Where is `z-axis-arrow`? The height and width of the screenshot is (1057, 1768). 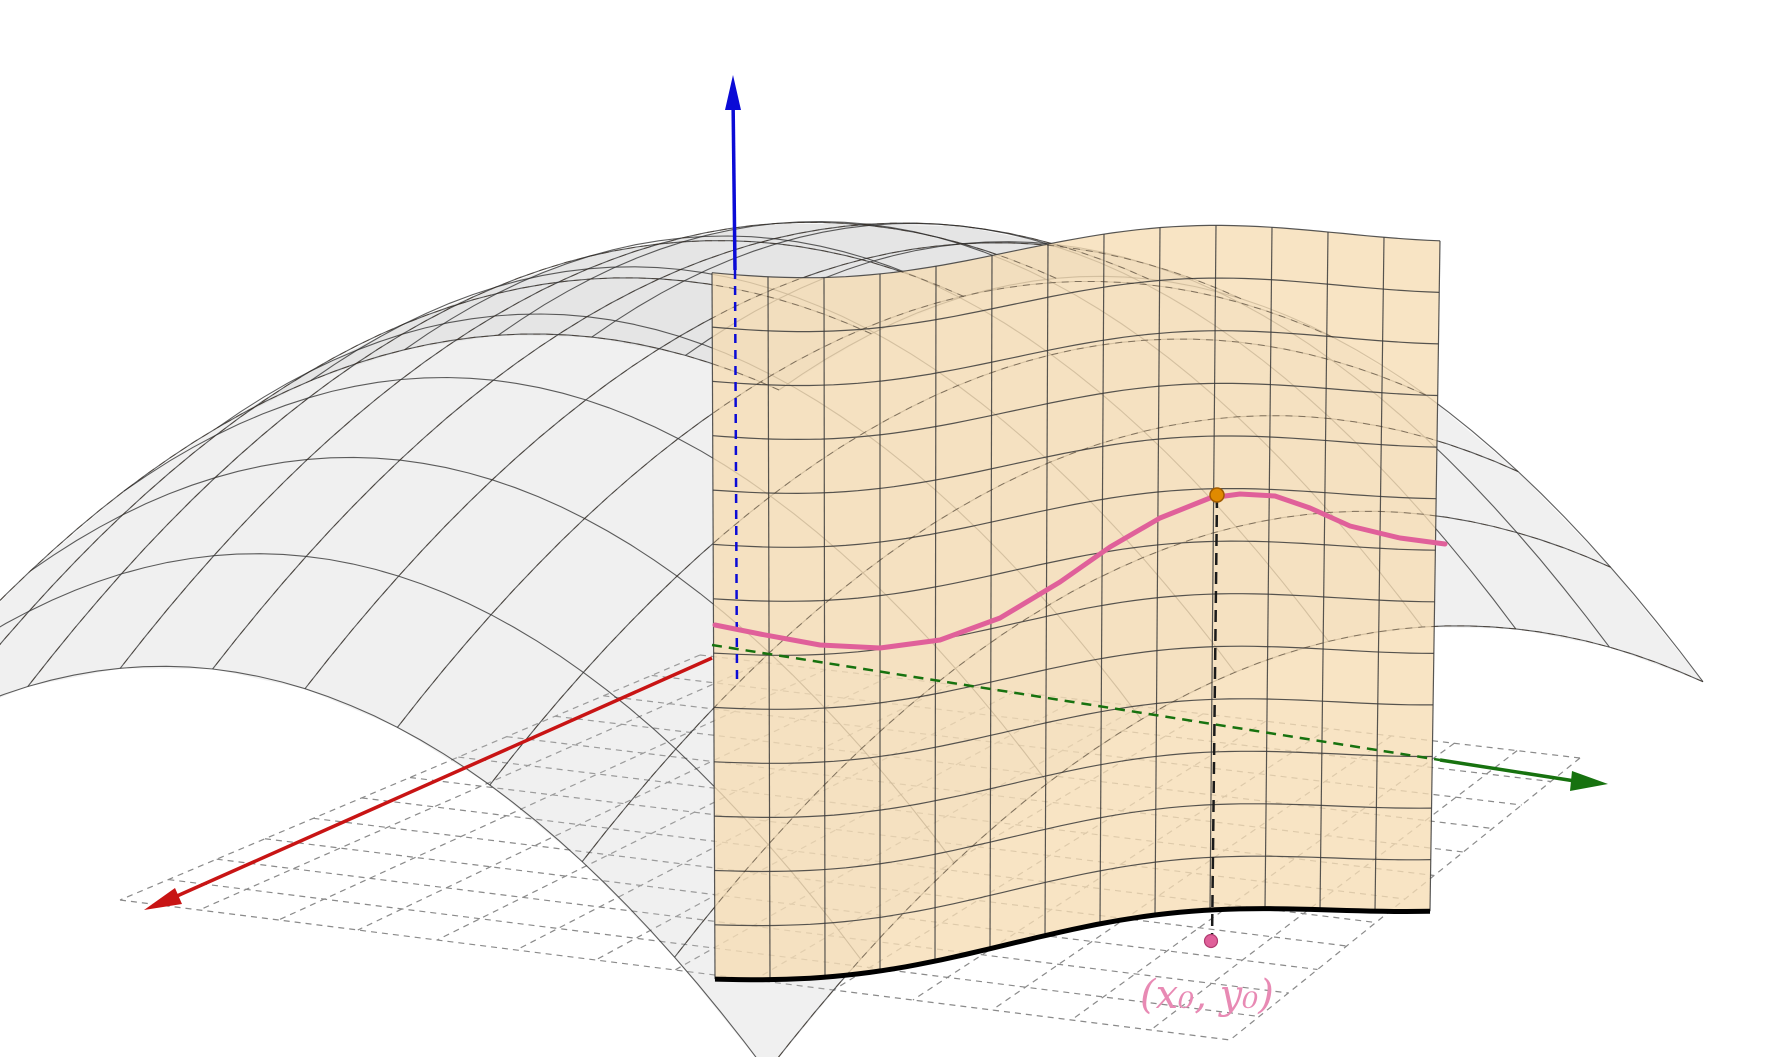
z-axis-arrow is located at coordinates (733, 92).